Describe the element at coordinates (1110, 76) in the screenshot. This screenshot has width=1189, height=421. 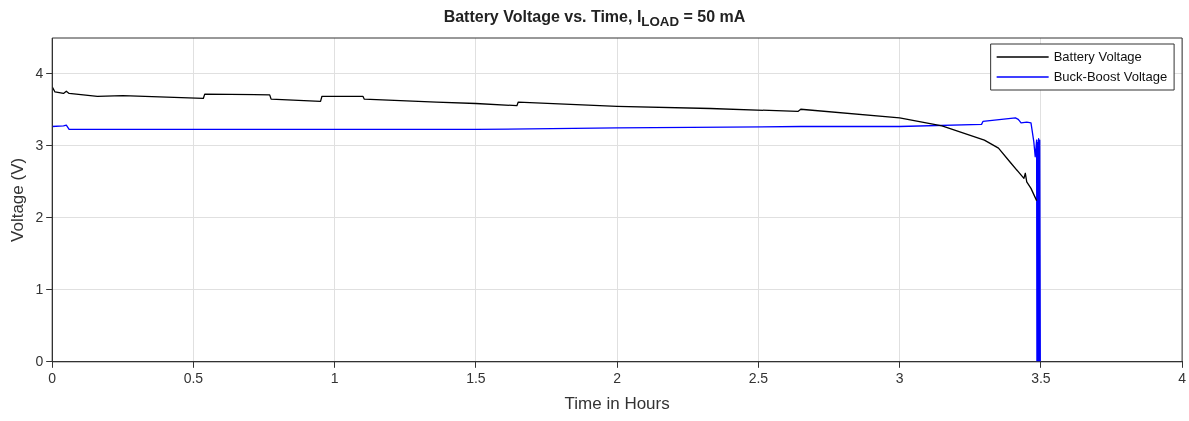
I see `legend-label: Buck-Boost Voltage` at that location.